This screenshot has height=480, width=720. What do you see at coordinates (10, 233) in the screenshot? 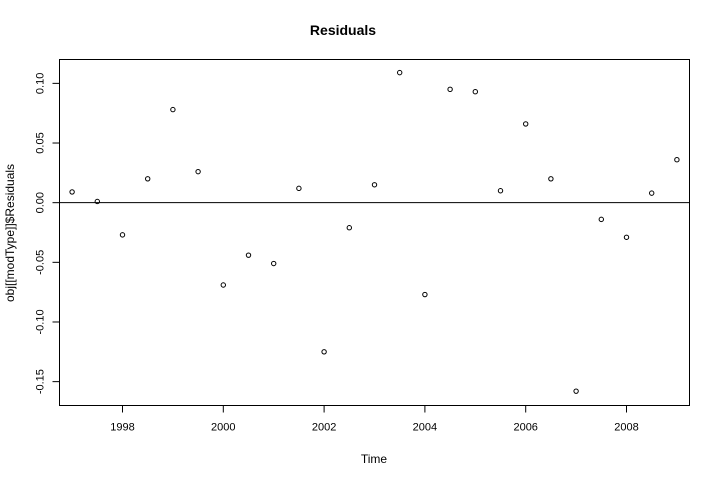
I see `y-axis-label: obj[[modType]]$Residuals` at bounding box center [10, 233].